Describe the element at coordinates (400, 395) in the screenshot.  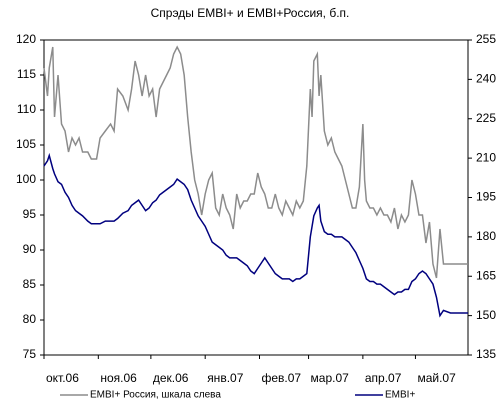
I see `legend-label: EMBI+` at that location.